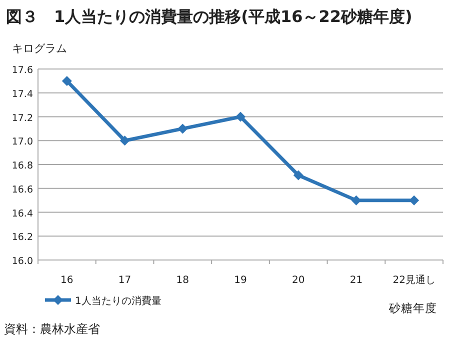 This screenshot has width=449, height=343. I want to click on y-tick-label: 16.0, so click(22, 261).